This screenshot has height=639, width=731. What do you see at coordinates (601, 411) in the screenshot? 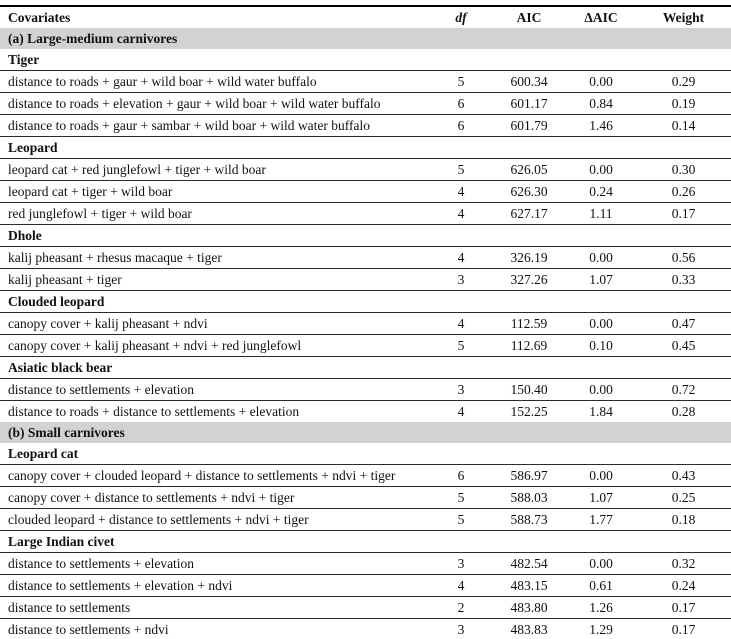
I see `delta-aic-cell: 1.84` at bounding box center [601, 411].